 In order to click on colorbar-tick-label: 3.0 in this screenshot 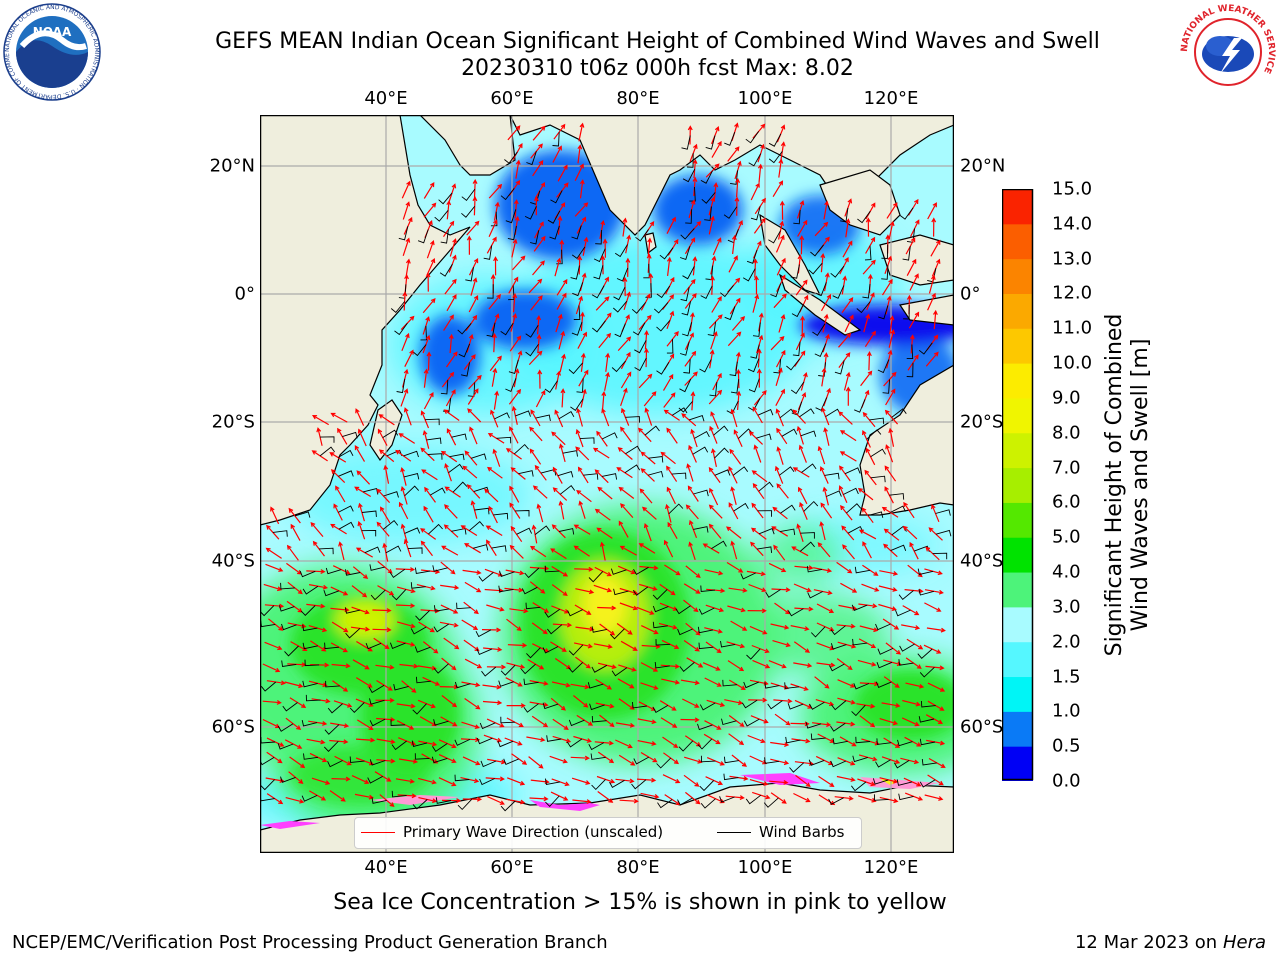, I will do `click(1066, 607)`.